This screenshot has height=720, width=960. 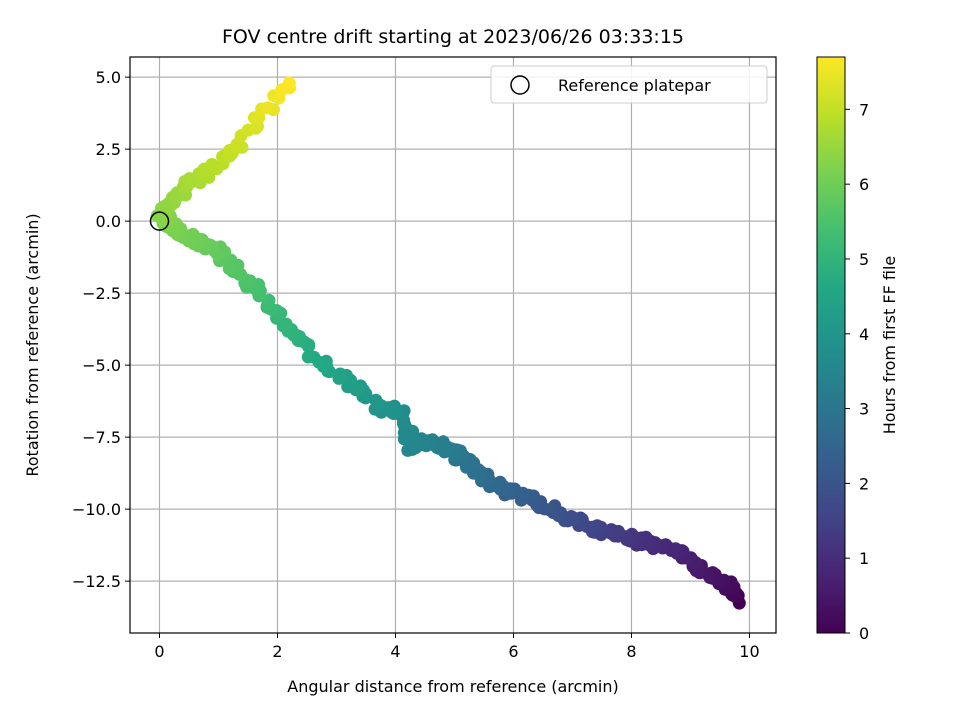 What do you see at coordinates (513, 651) in the screenshot?
I see `x-tick-label: 6` at bounding box center [513, 651].